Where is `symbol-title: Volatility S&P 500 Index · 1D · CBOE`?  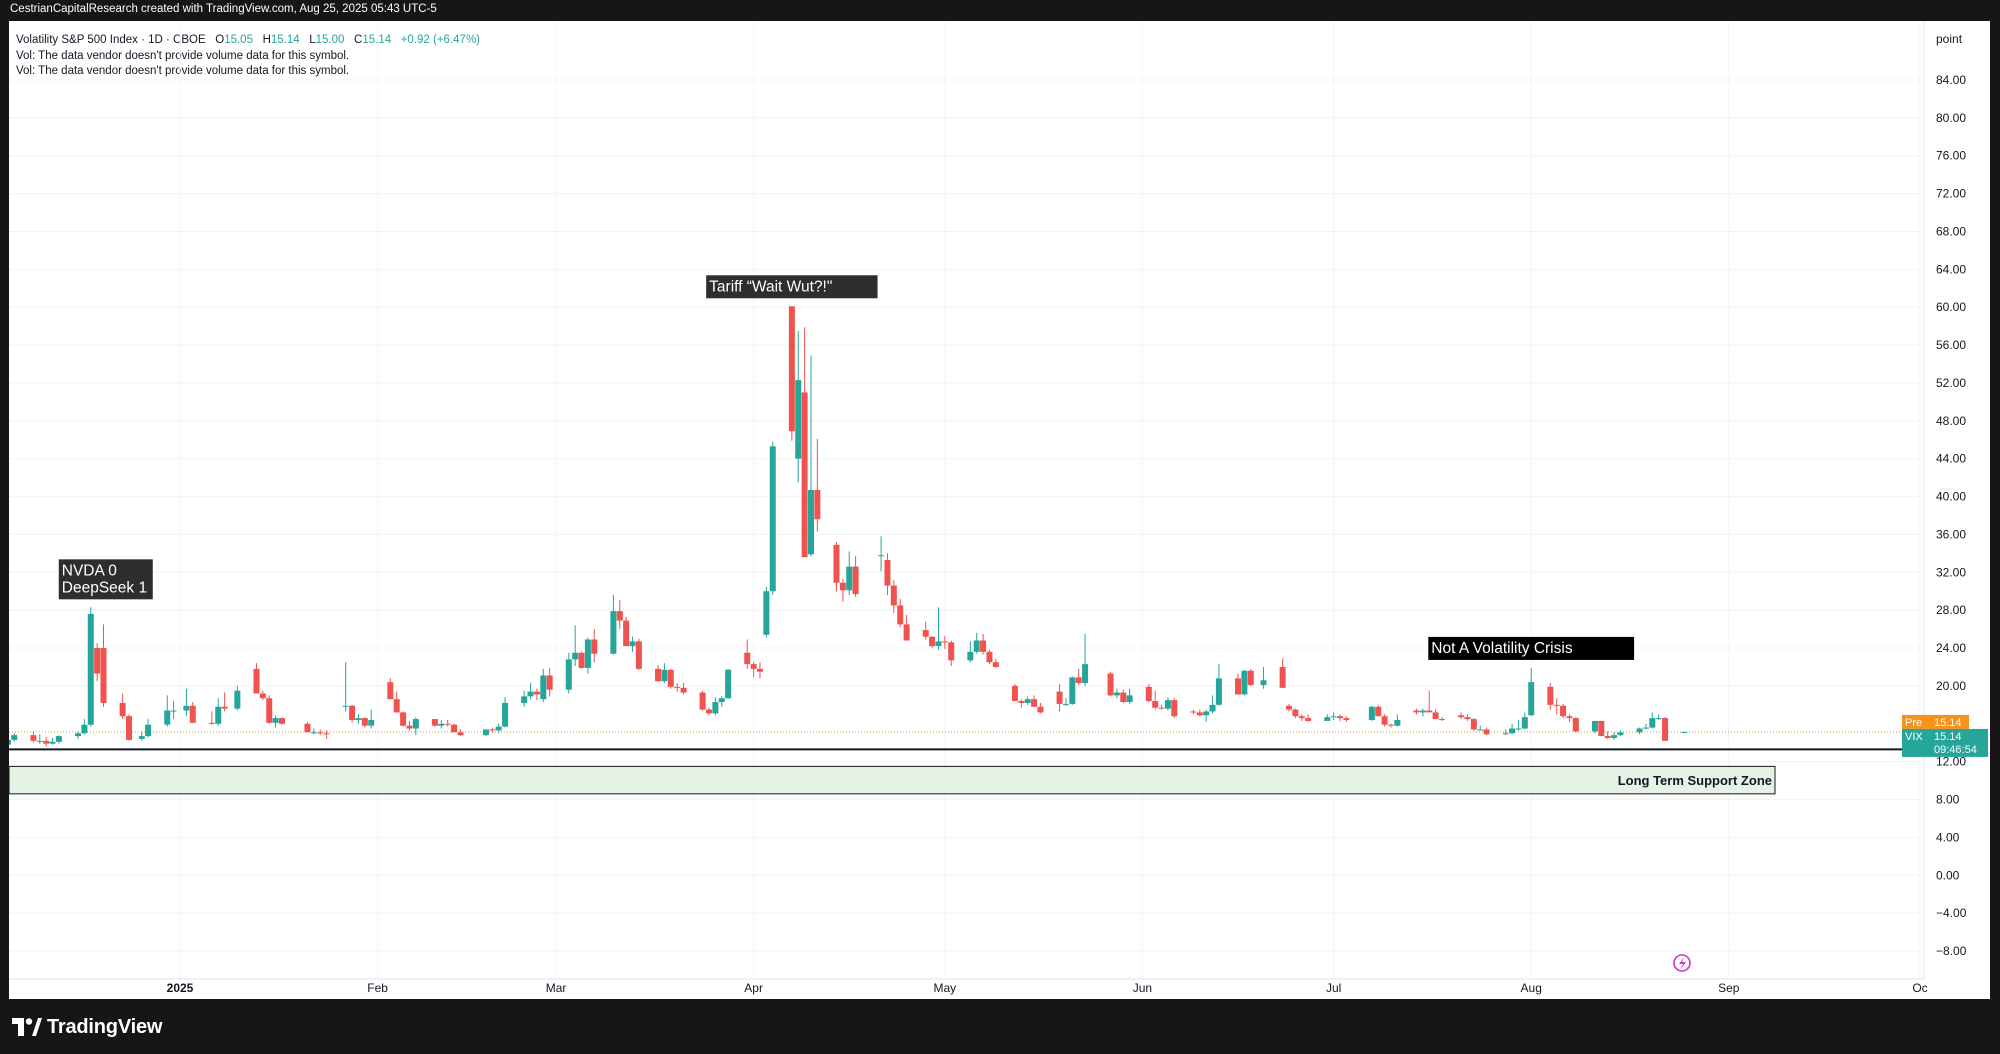
symbol-title: Volatility S&P 500 Index · 1D · CBOE is located at coordinates (111, 40).